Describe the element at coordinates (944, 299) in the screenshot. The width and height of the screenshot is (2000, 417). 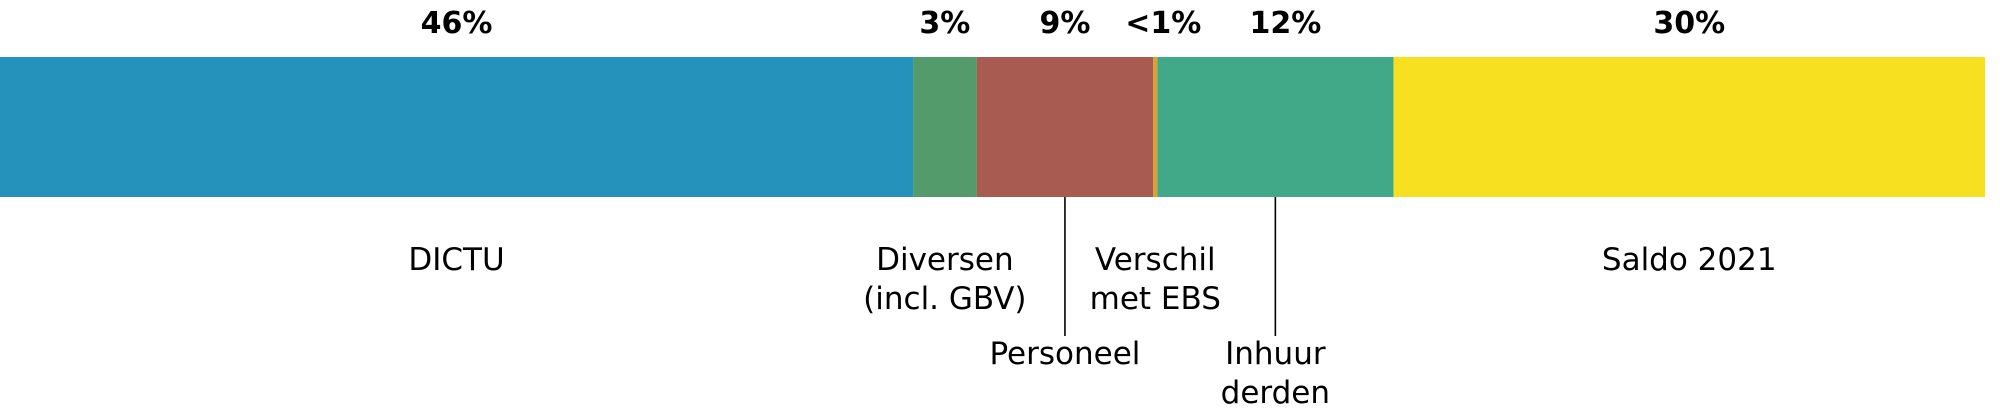
I see `category-label-line: (incl. GBV)` at that location.